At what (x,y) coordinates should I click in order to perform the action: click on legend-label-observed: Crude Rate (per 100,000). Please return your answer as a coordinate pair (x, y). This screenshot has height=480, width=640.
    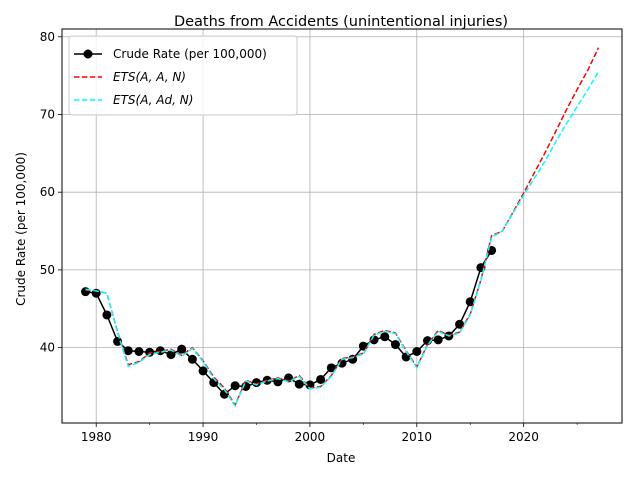
    Looking at the image, I should click on (190, 54).